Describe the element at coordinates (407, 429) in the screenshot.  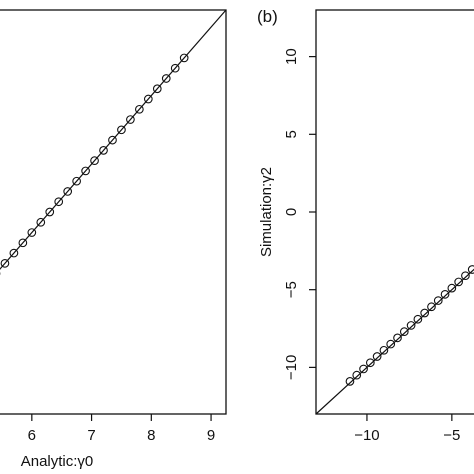
I see `panel-b-x-axis: −10 −5` at that location.